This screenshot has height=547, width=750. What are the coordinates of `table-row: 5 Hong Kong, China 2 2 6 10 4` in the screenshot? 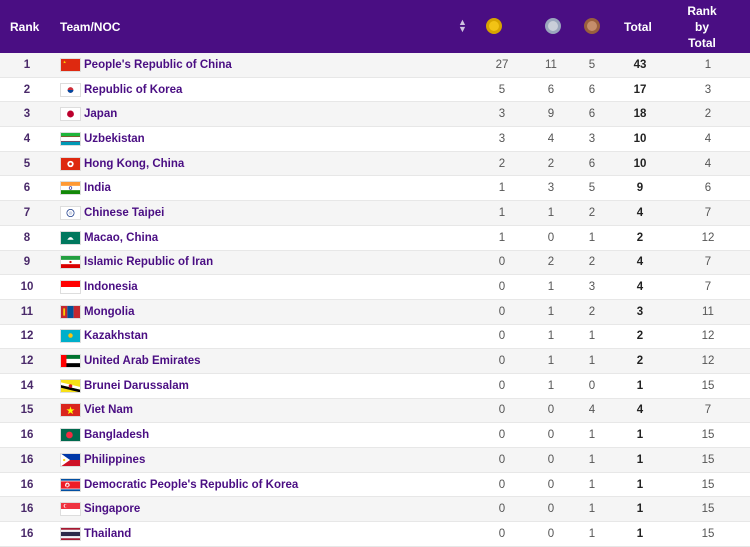 It's located at (375, 164).